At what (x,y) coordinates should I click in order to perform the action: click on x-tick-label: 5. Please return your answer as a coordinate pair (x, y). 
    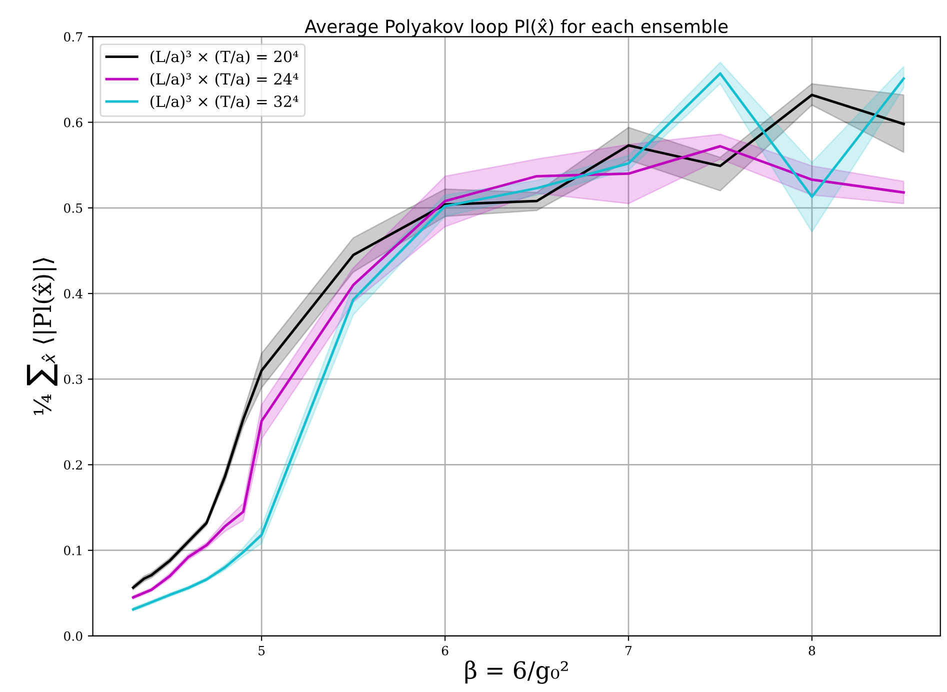
    Looking at the image, I should click on (261, 651).